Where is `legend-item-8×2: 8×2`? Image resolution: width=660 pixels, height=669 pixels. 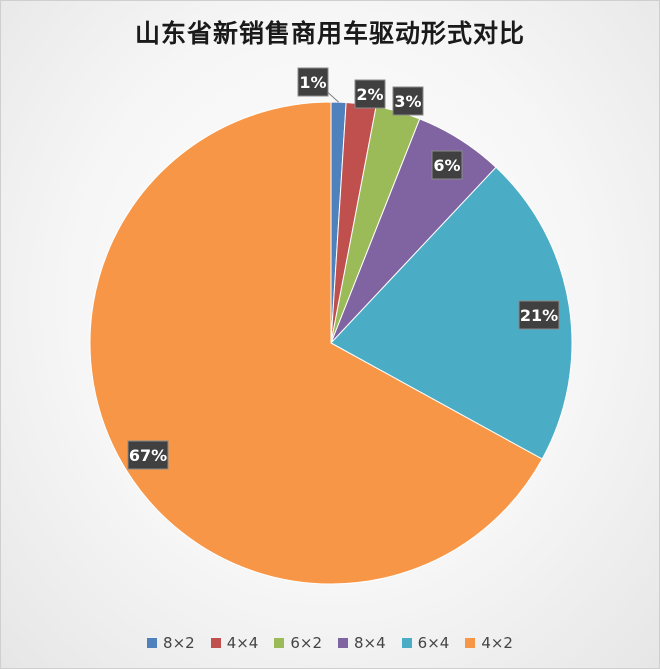 legend-item-8×2: 8×2 is located at coordinates (171, 643).